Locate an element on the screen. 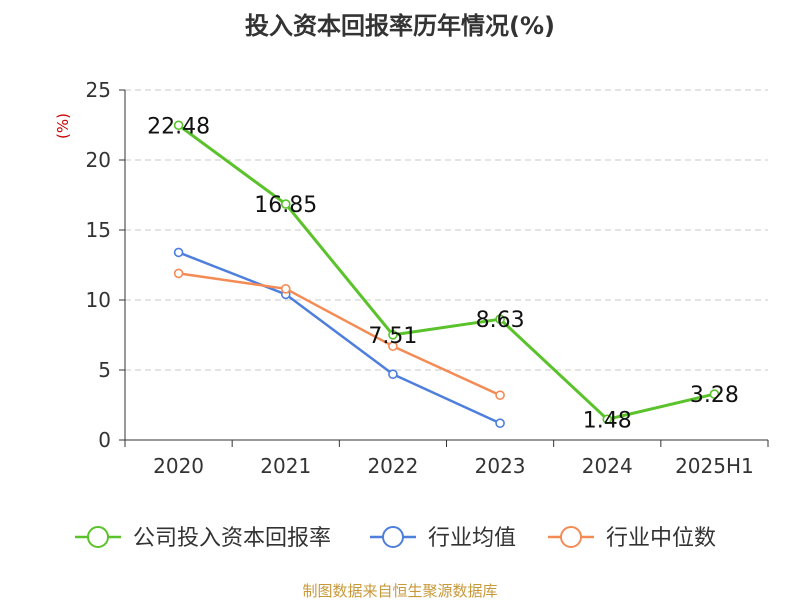  legend-label: 行业均值 is located at coordinates (472, 538).